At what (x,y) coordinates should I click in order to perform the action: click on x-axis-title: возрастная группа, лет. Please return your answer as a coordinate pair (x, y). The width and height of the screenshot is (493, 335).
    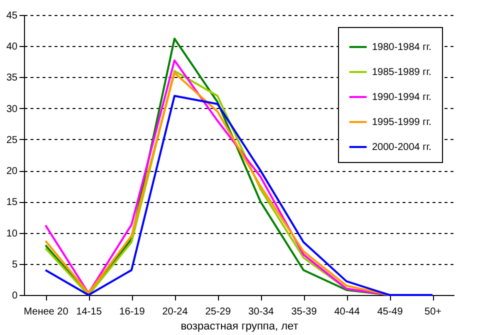
    Looking at the image, I should click on (239, 326).